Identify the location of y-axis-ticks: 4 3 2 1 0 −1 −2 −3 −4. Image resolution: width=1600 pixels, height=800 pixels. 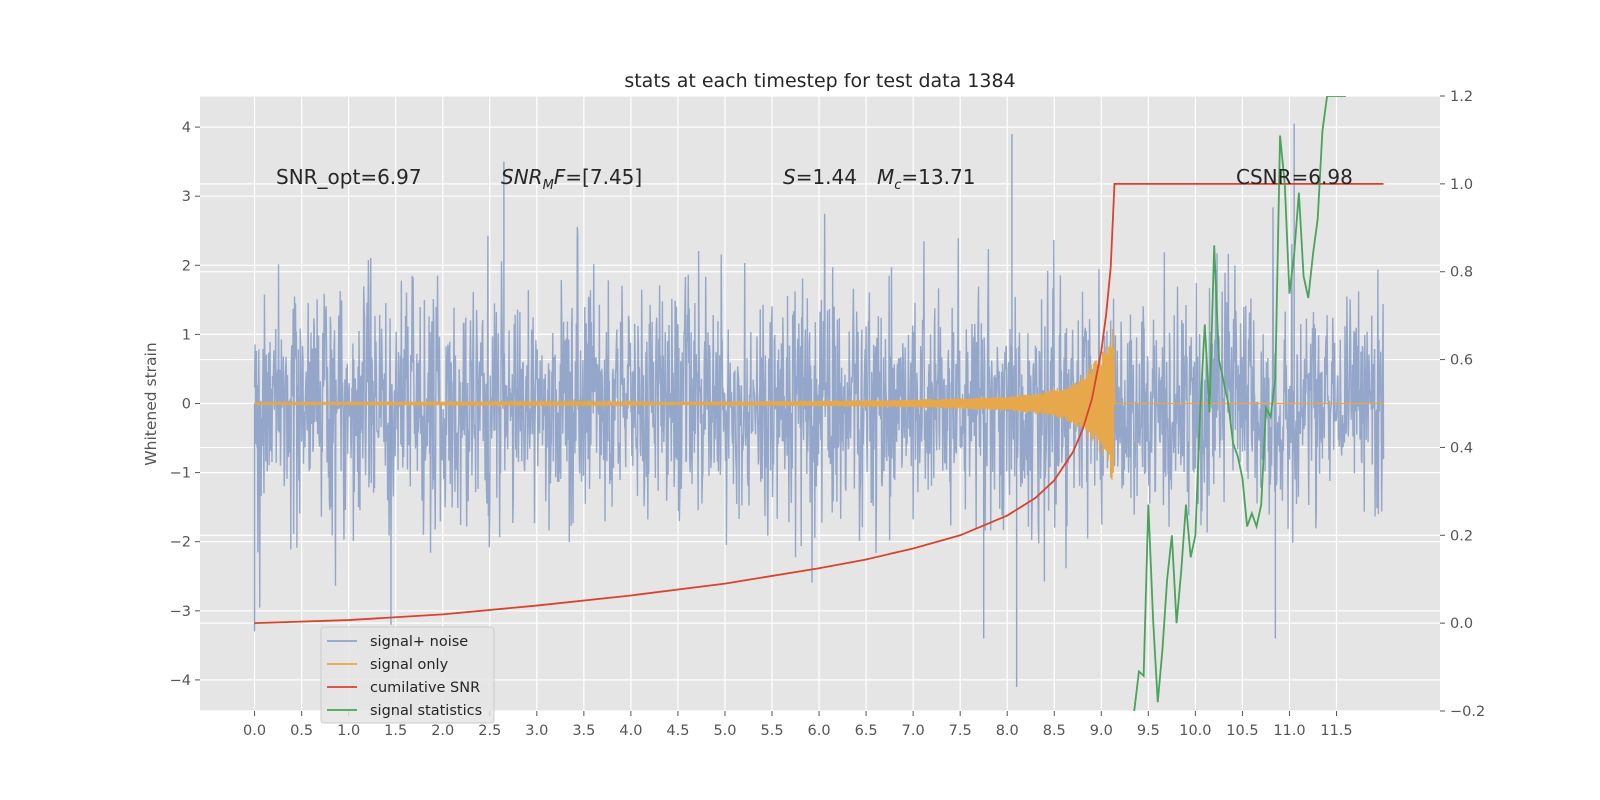
(185, 404).